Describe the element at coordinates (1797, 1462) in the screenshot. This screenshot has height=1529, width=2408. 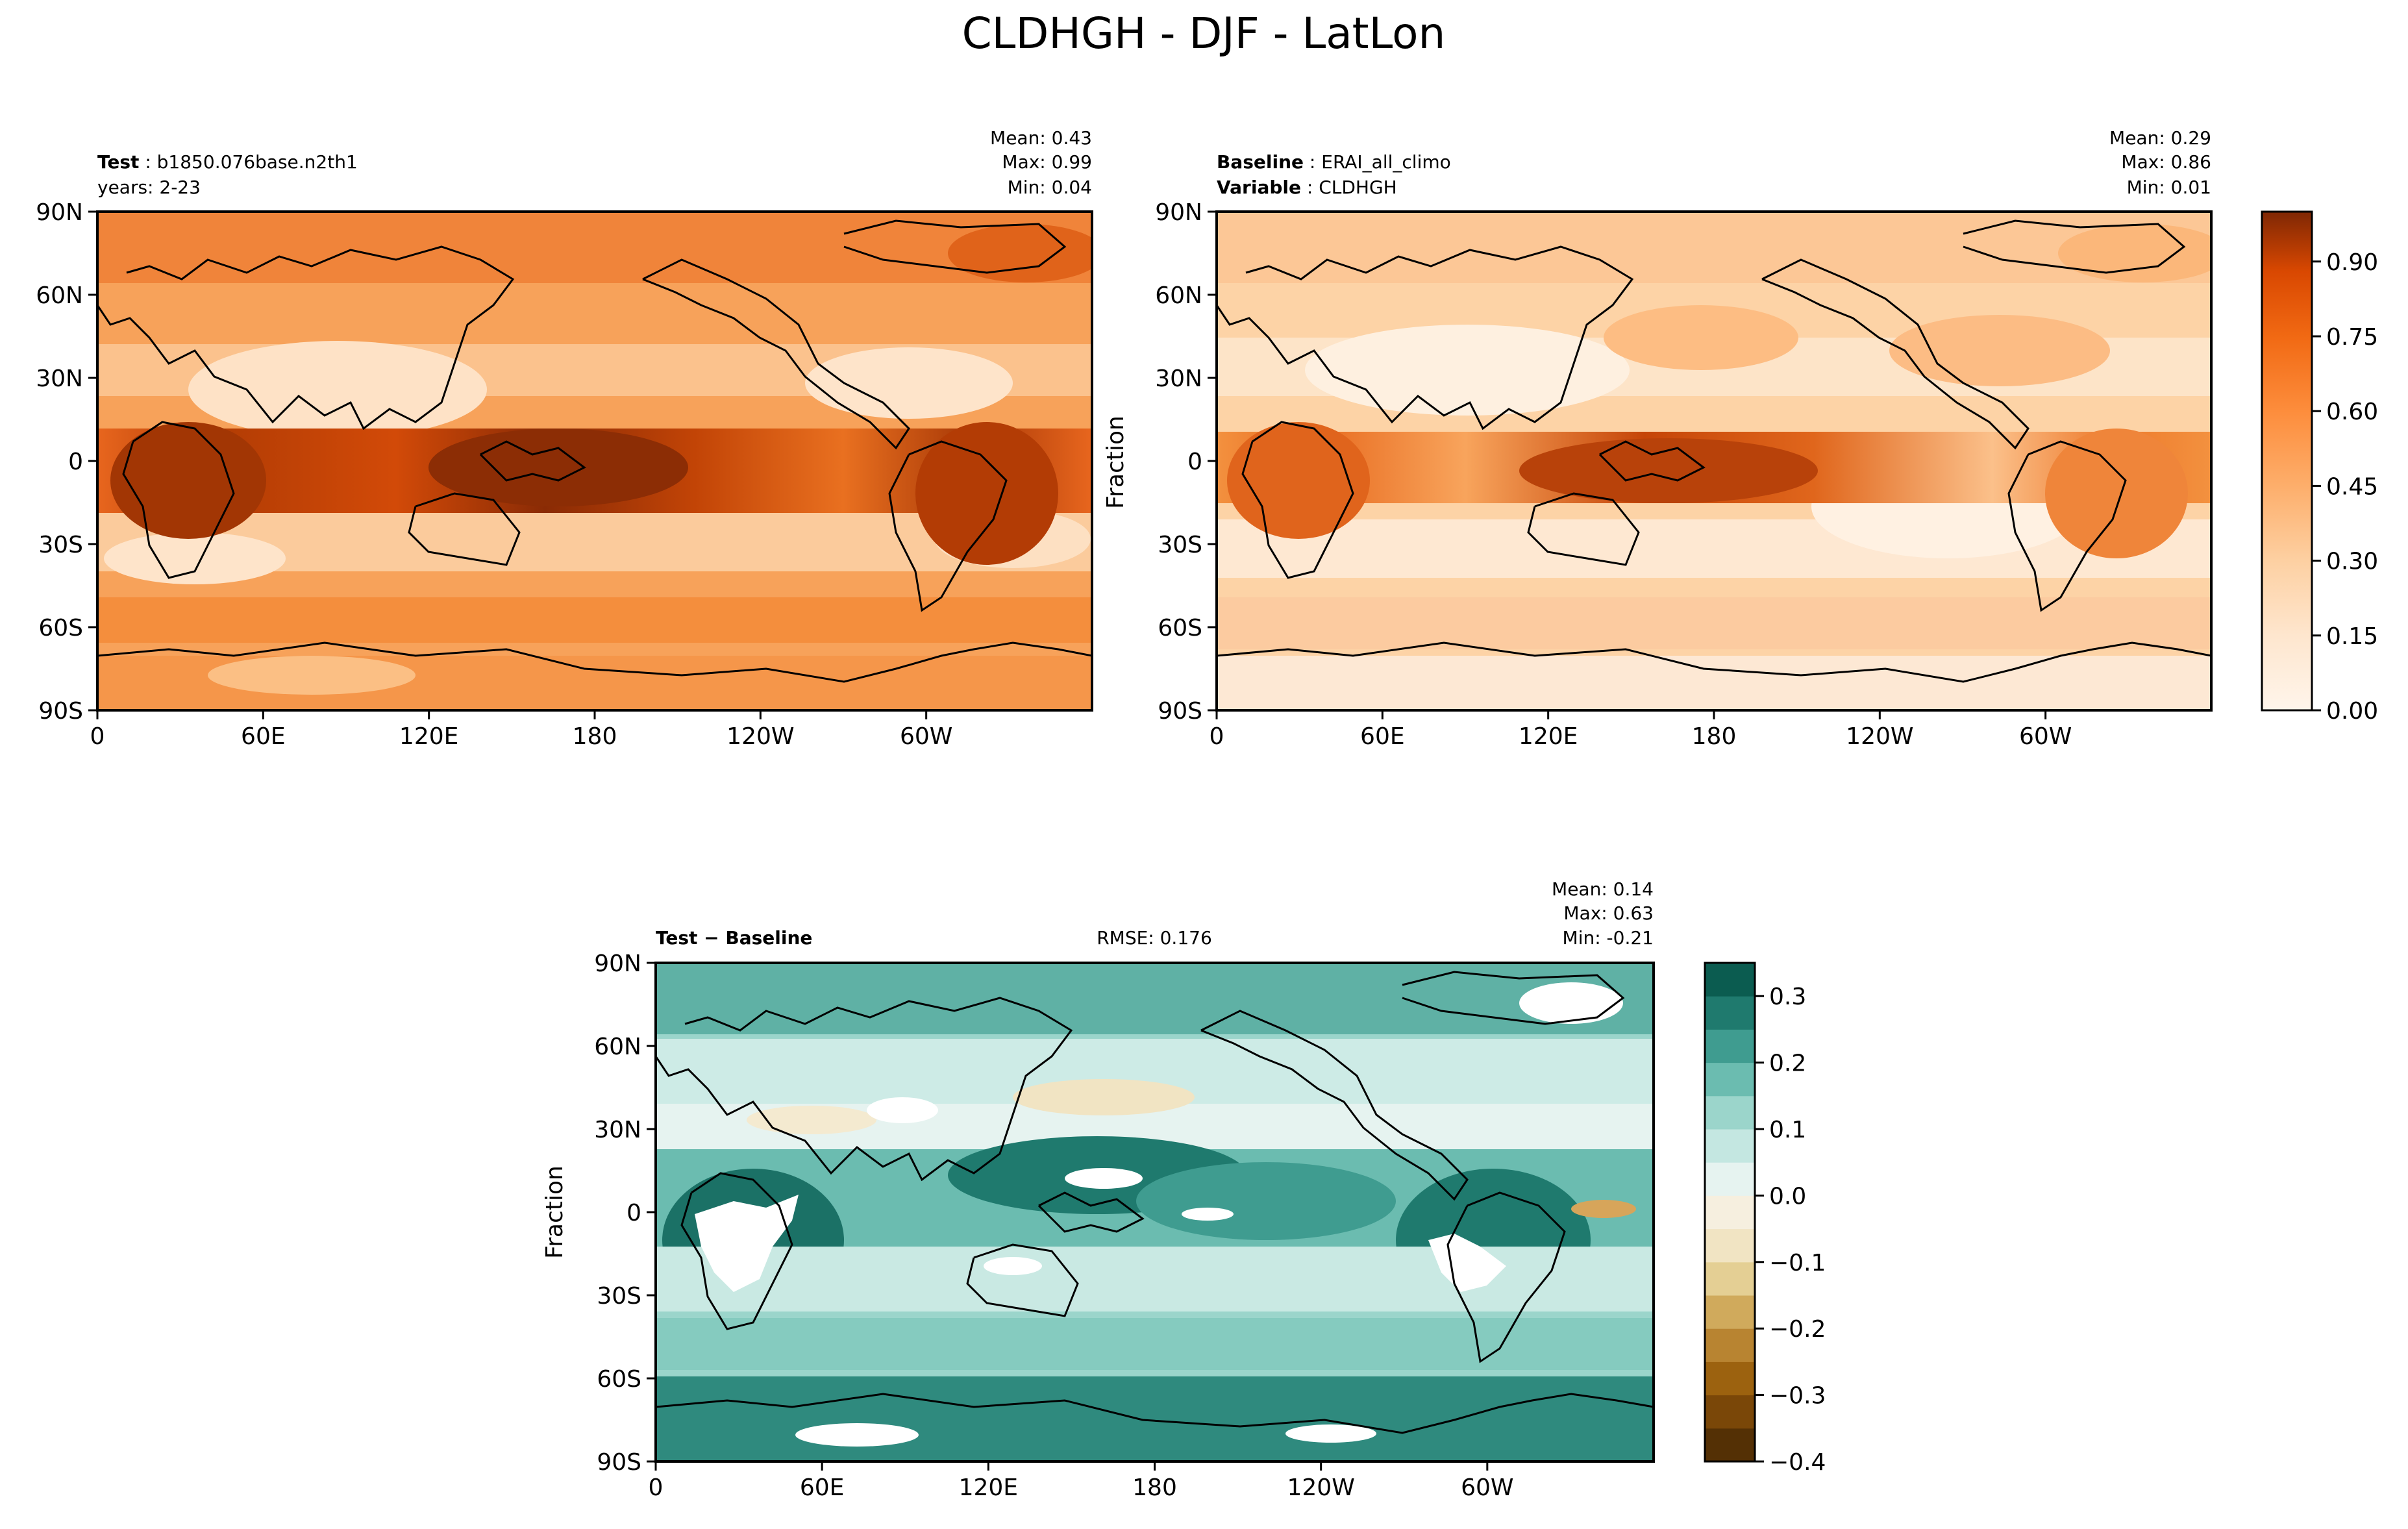
I see `colorbar-tick-label: −0.4` at that location.